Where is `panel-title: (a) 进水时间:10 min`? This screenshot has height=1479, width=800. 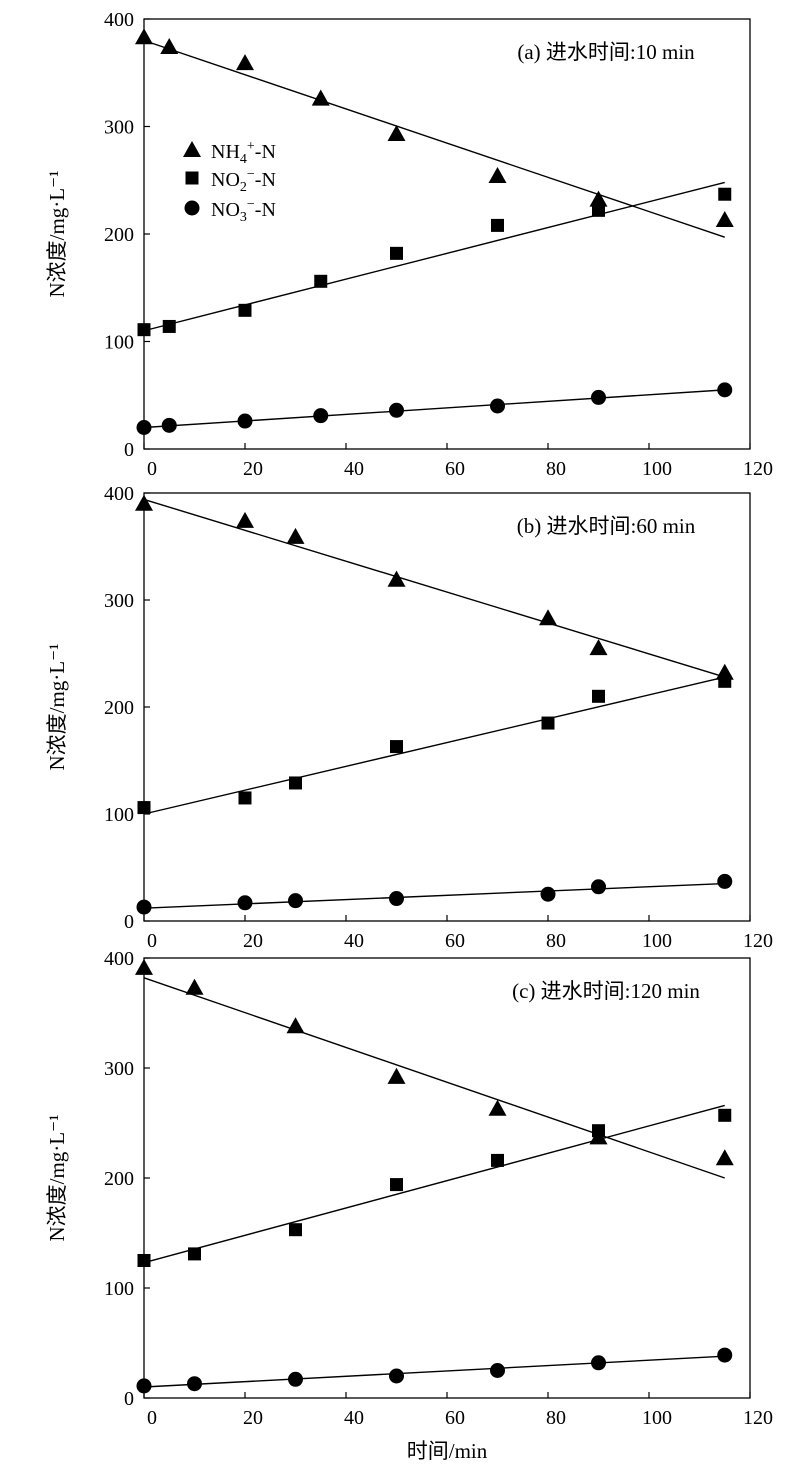
panel-title: (a) 进水时间:10 min is located at coordinates (606, 52).